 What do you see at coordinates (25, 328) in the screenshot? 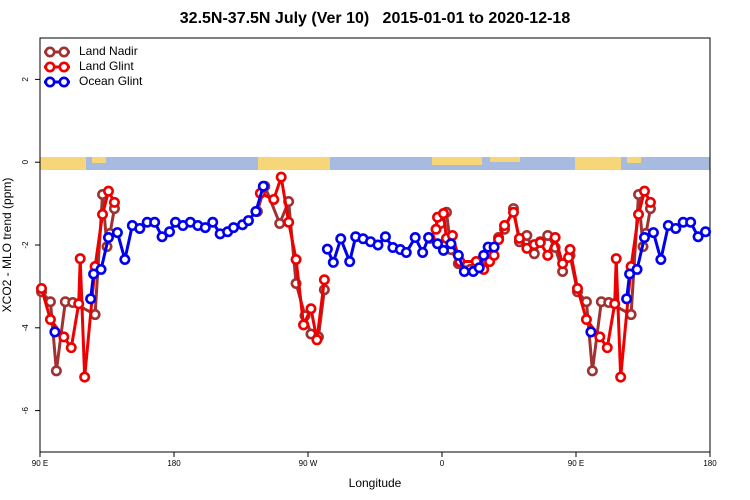
I see `y-tick-label: -4` at bounding box center [25, 328].